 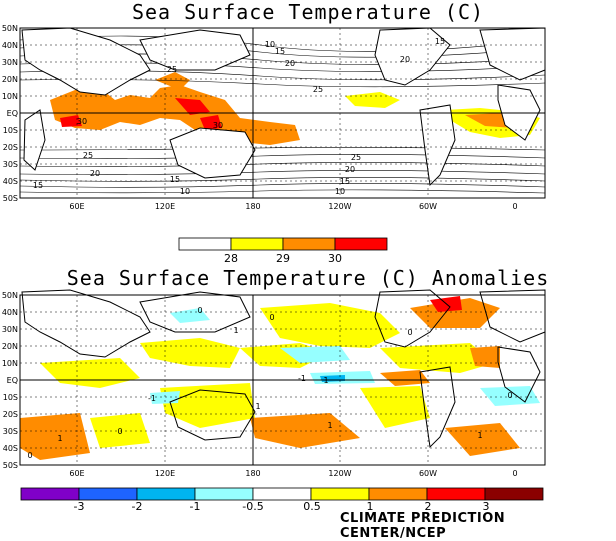 What do you see at coordinates (428, 473) in the screenshot?
I see `lon-label: 60W` at bounding box center [428, 473].